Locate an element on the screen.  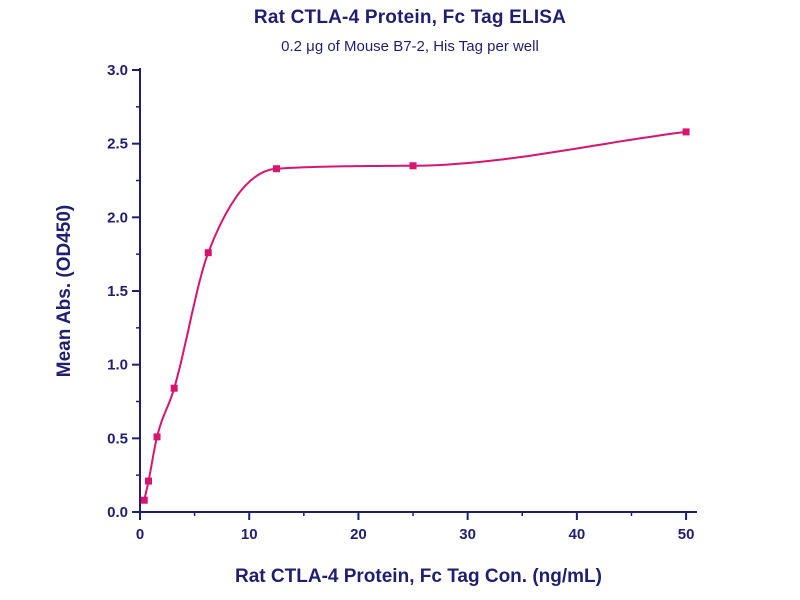
y-tick-label: 2.0 is located at coordinates (117, 217).